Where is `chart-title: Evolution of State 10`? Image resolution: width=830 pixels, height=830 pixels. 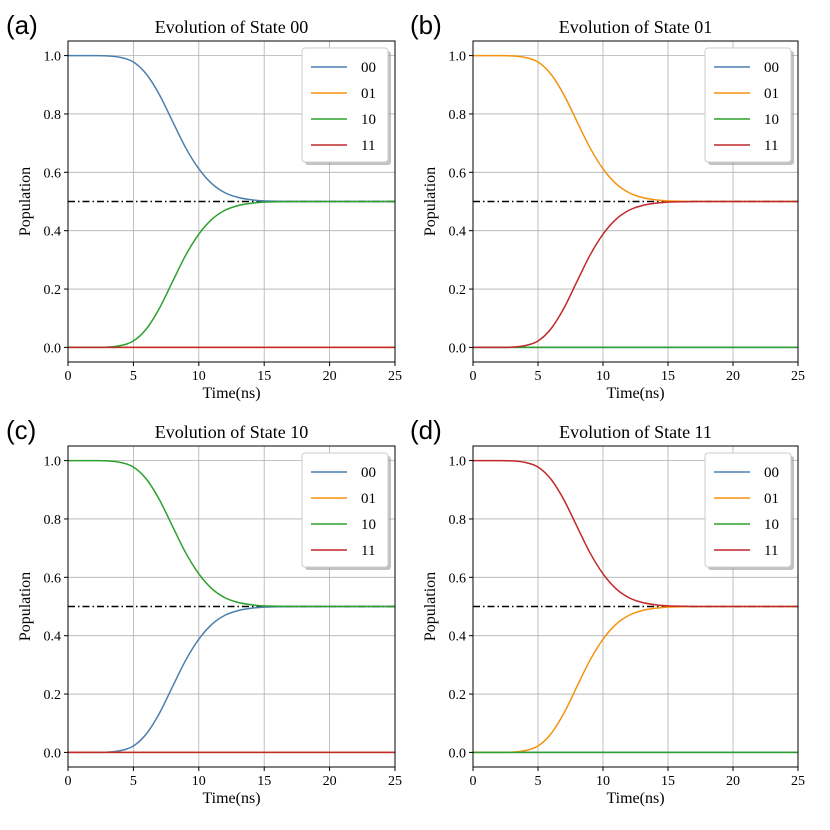
chart-title: Evolution of State 10 is located at coordinates (231, 432).